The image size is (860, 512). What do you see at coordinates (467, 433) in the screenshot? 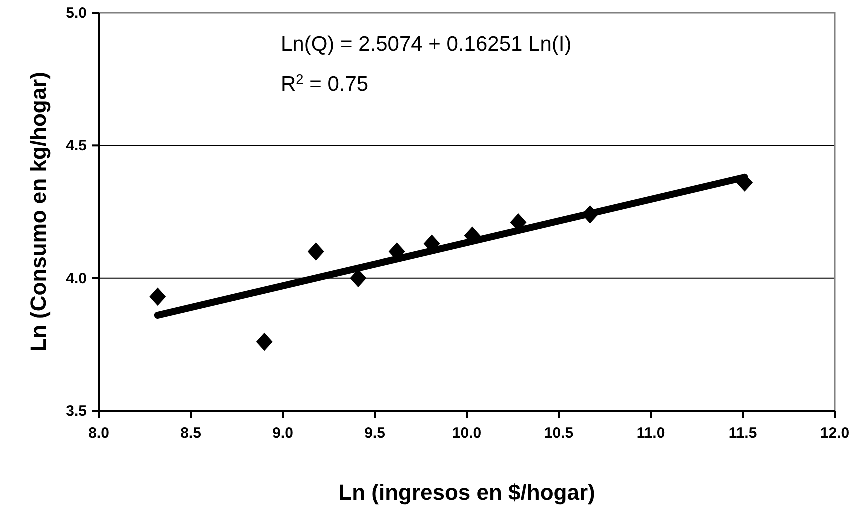
I see `x-tick-label: 10.0` at bounding box center [467, 433].